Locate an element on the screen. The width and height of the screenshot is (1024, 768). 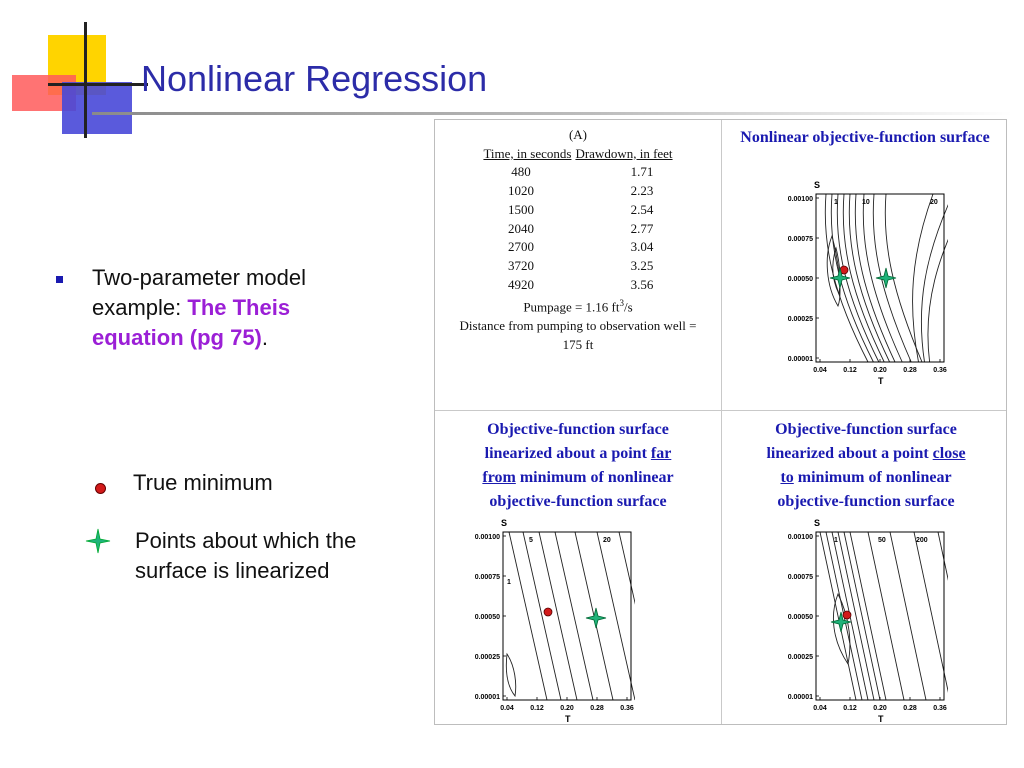
table-cell-time: 2040 is located at coordinates (521, 228).